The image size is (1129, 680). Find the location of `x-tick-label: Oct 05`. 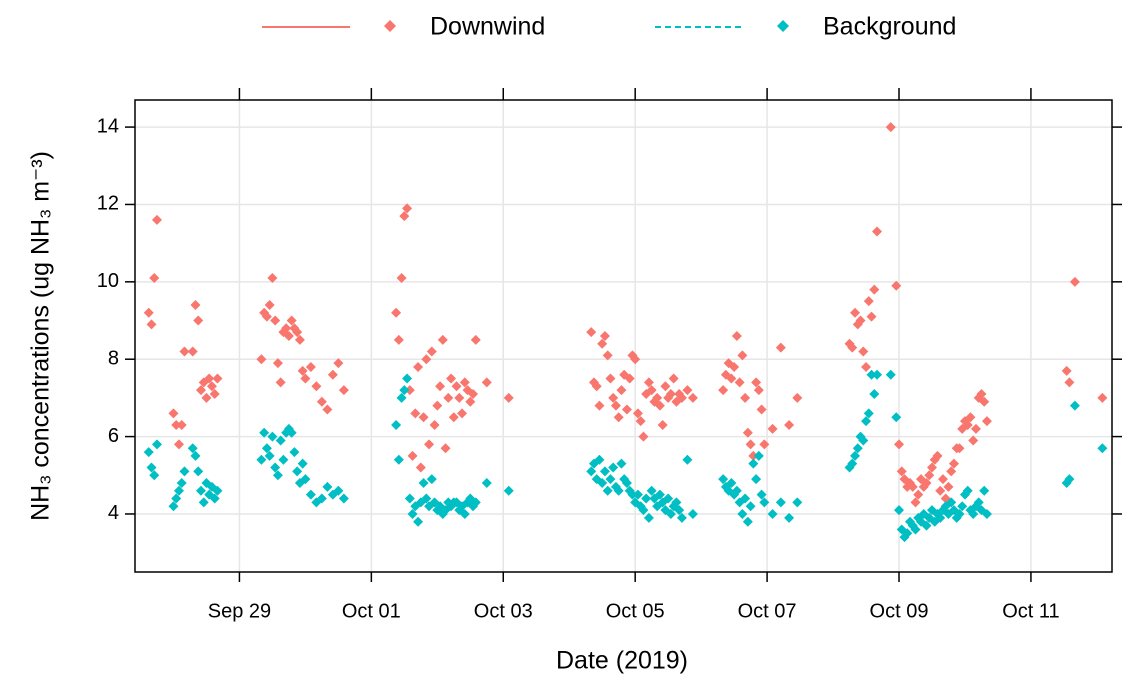

x-tick-label: Oct 05 is located at coordinates (635, 611).